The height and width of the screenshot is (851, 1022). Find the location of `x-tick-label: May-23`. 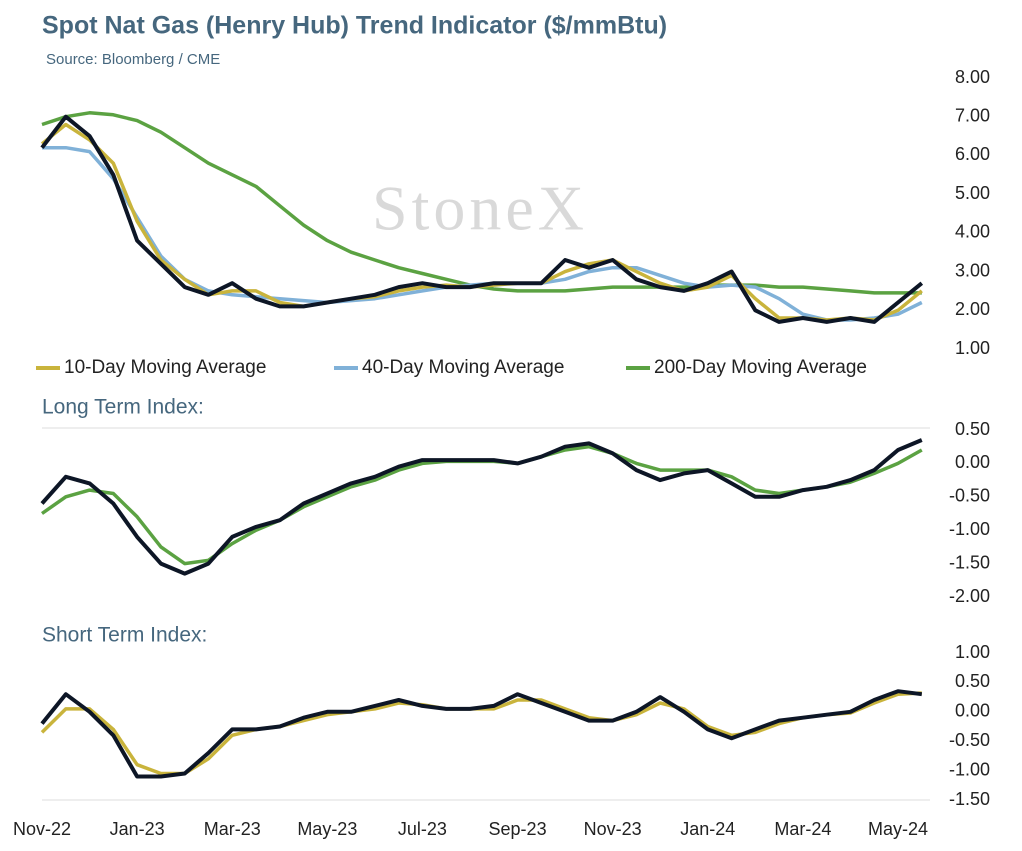

x-tick-label: May-23 is located at coordinates (327, 829).